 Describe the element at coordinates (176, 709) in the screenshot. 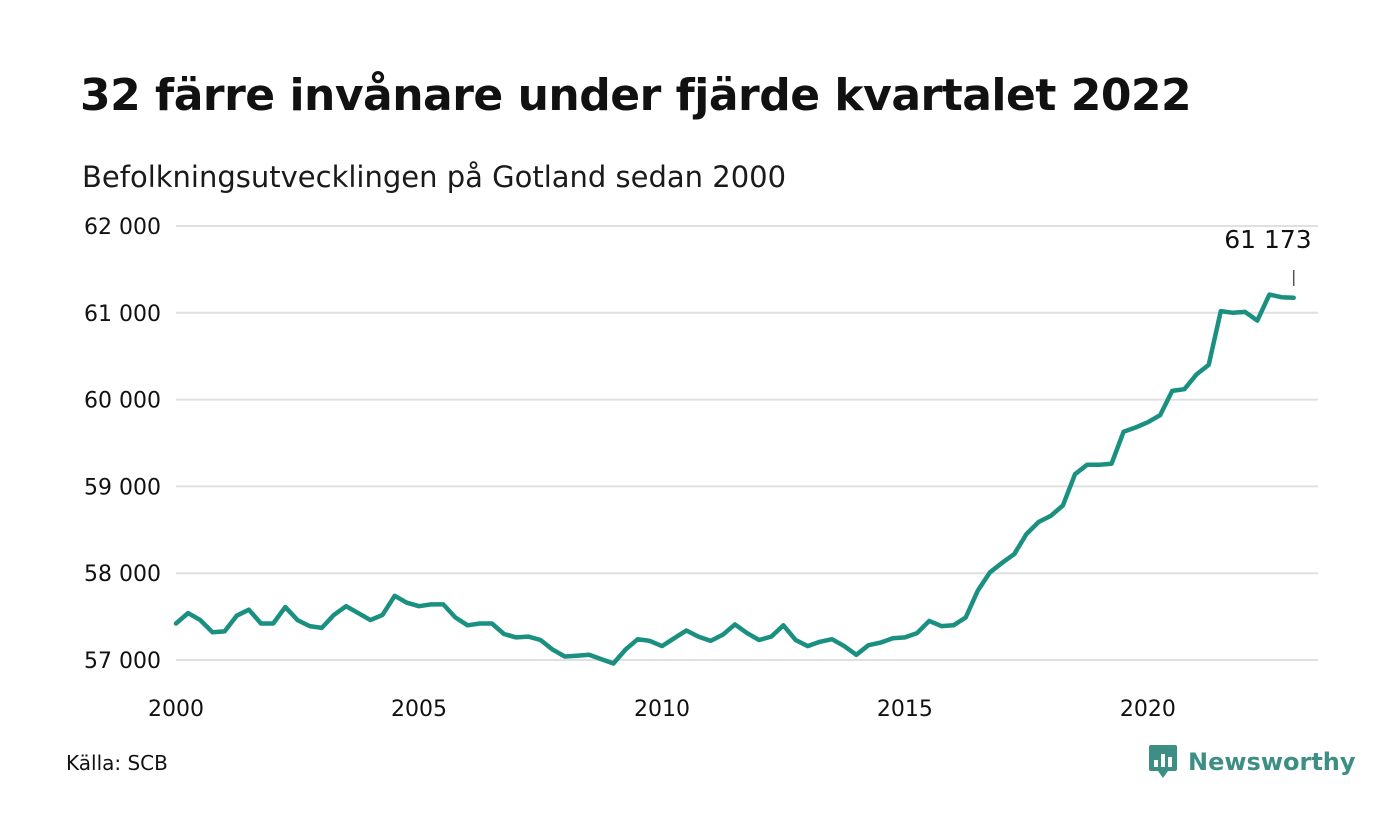

I see `x-tick-label: 2000` at that location.